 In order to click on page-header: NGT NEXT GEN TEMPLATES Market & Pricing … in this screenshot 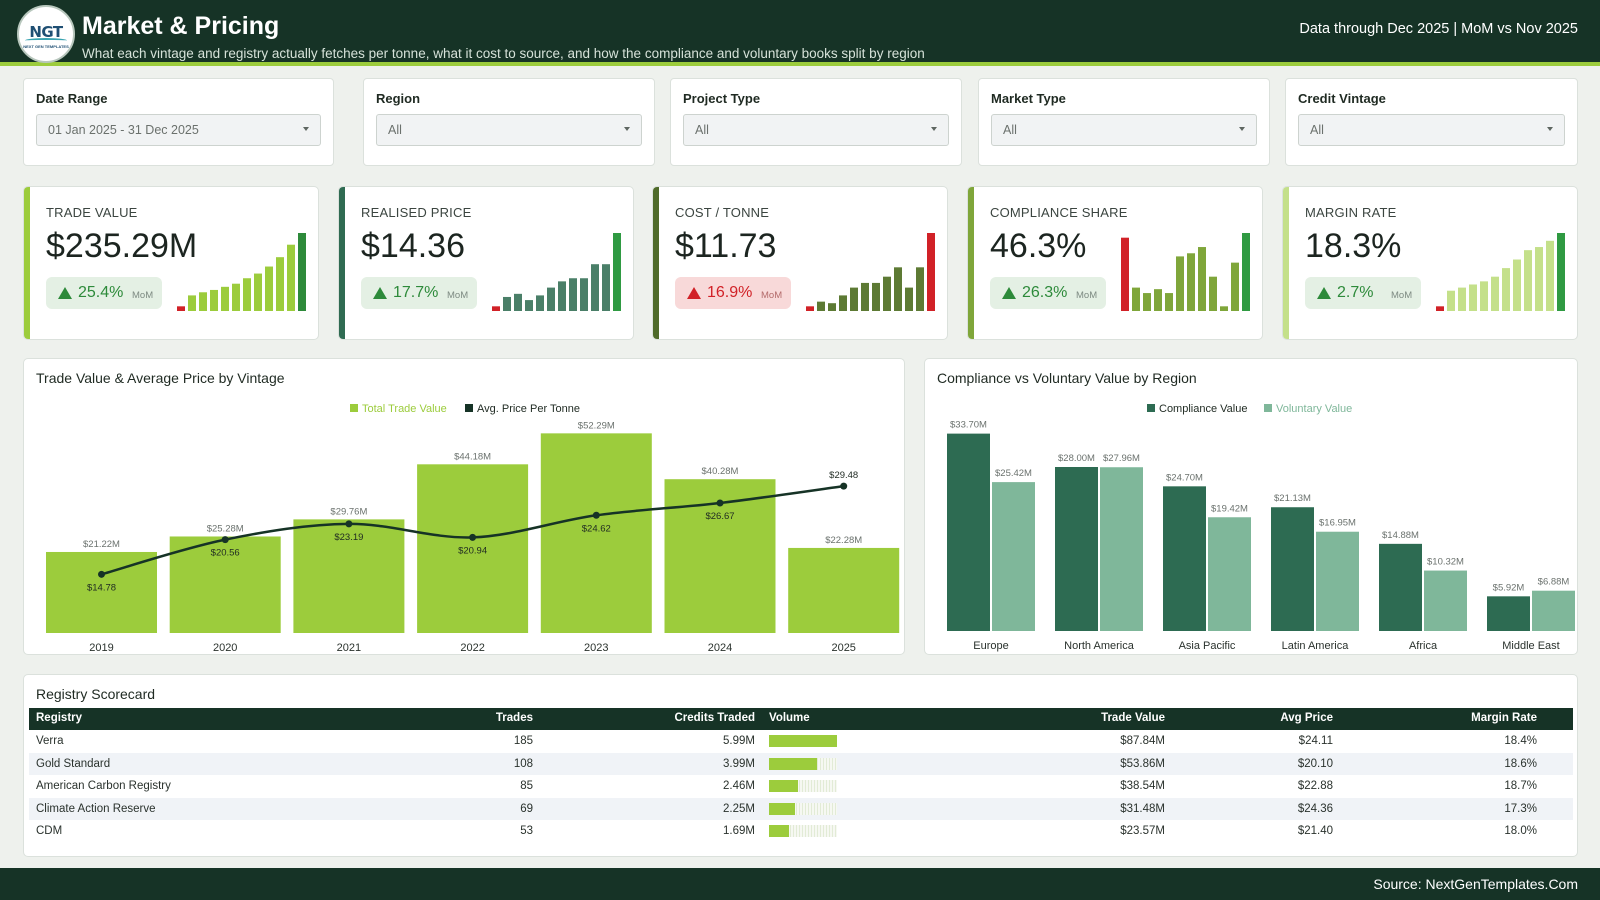, I will do `click(800, 33)`.